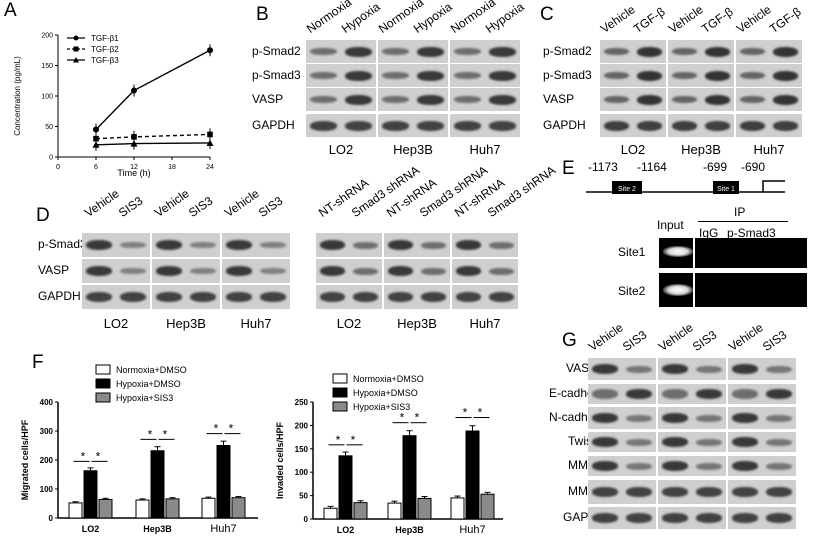 The image size is (819, 547). What do you see at coordinates (43, 215) in the screenshot?
I see `panel-label-d: D` at bounding box center [43, 215].